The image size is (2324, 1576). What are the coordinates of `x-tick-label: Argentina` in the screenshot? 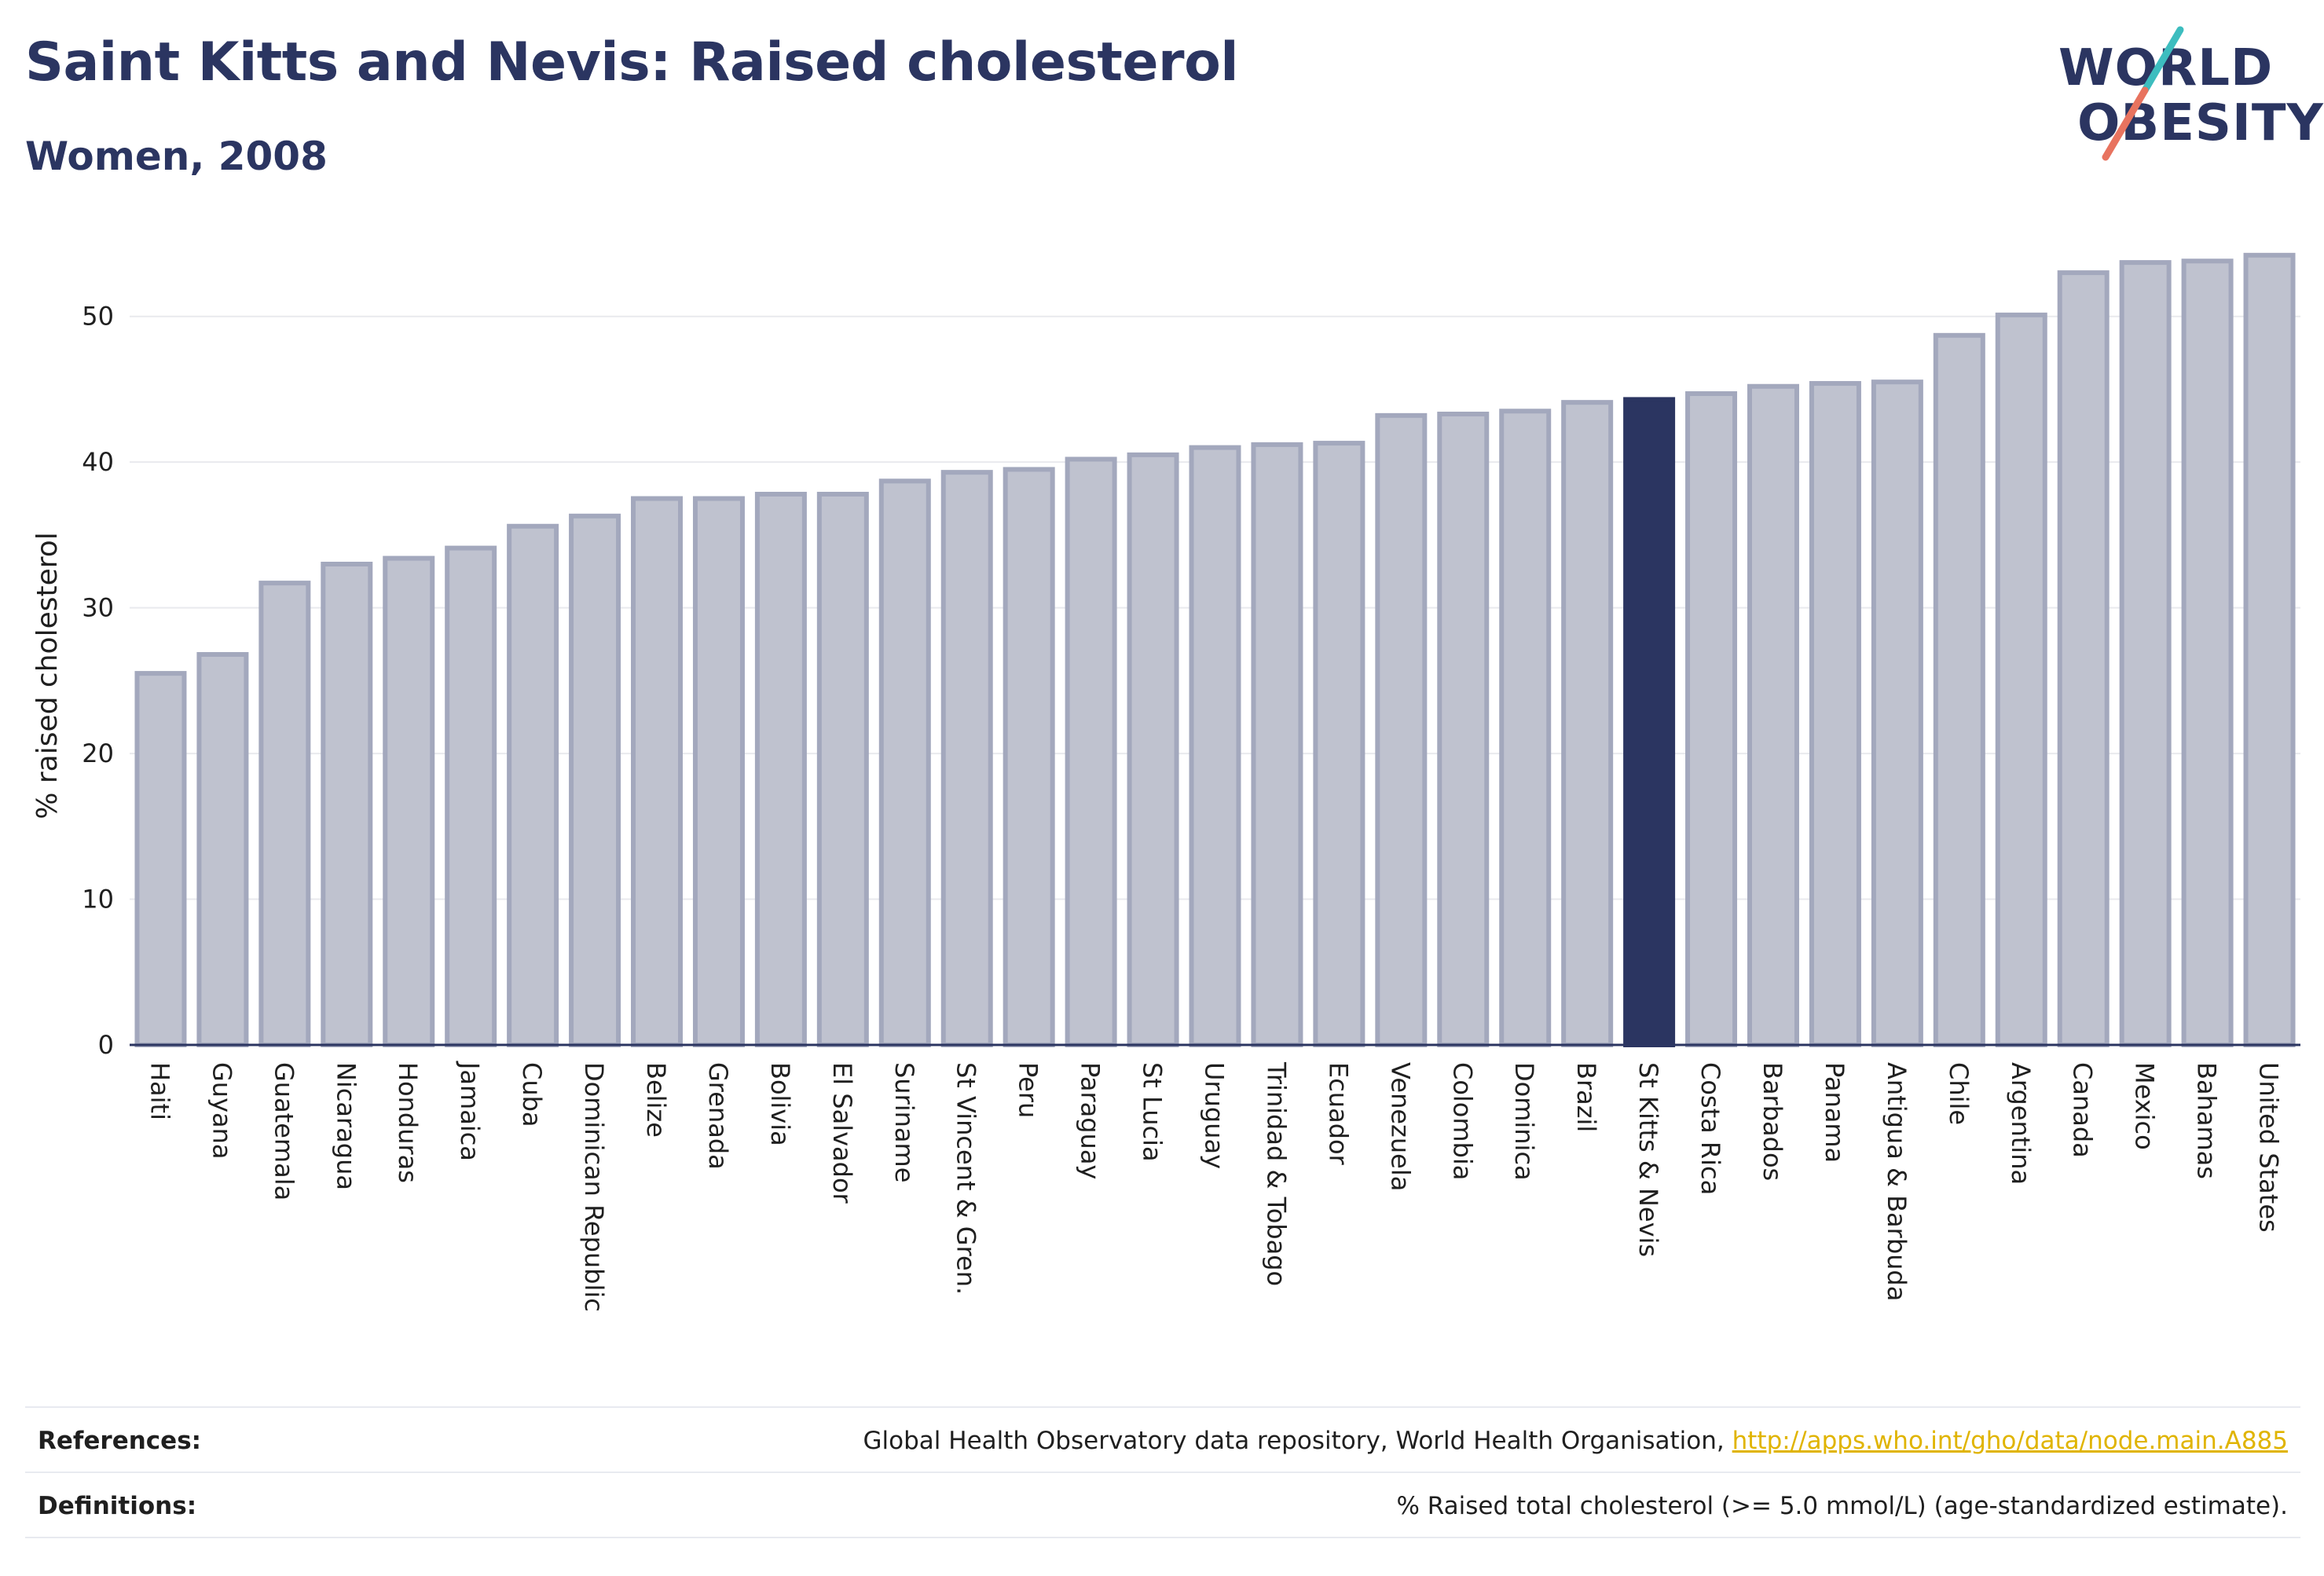 It's located at (2021, 1123).